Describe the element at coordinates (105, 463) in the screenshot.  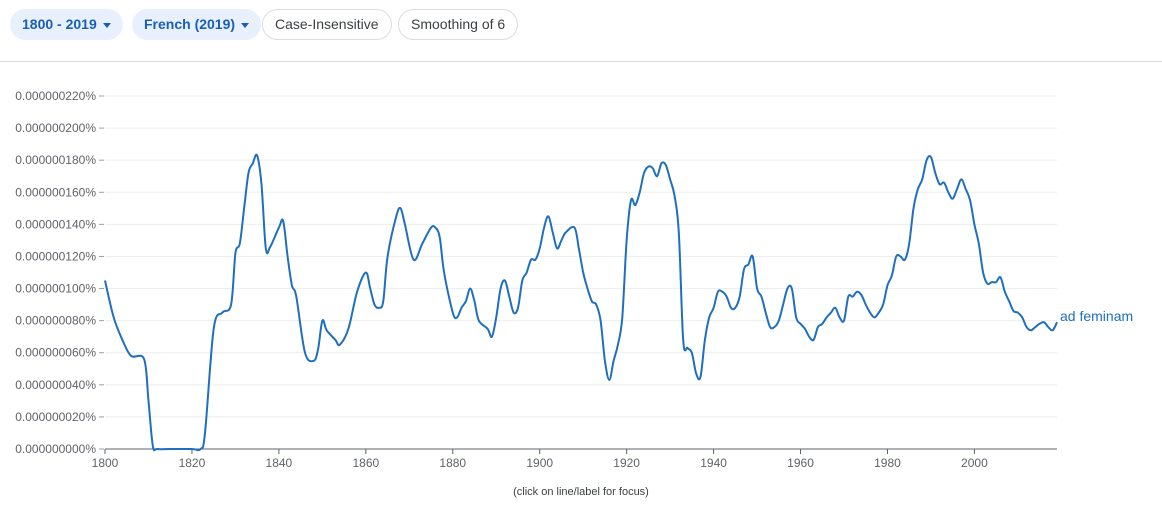
I see `x-tick-label: 1800` at that location.